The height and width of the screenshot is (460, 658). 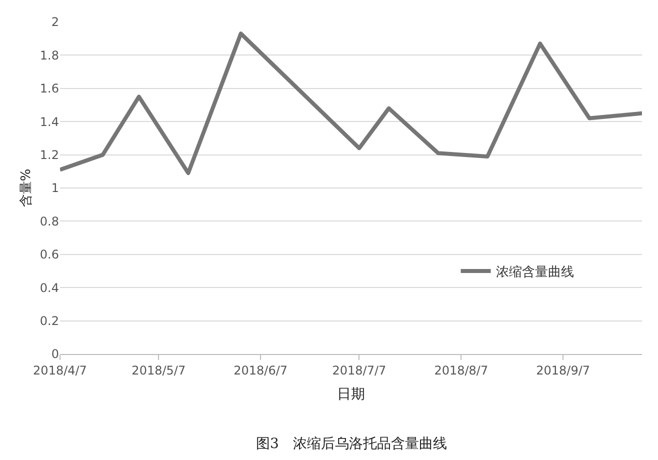 I want to click on caption: 图3 浓缩后乌洛托品含量曲线, so click(x=351, y=444).